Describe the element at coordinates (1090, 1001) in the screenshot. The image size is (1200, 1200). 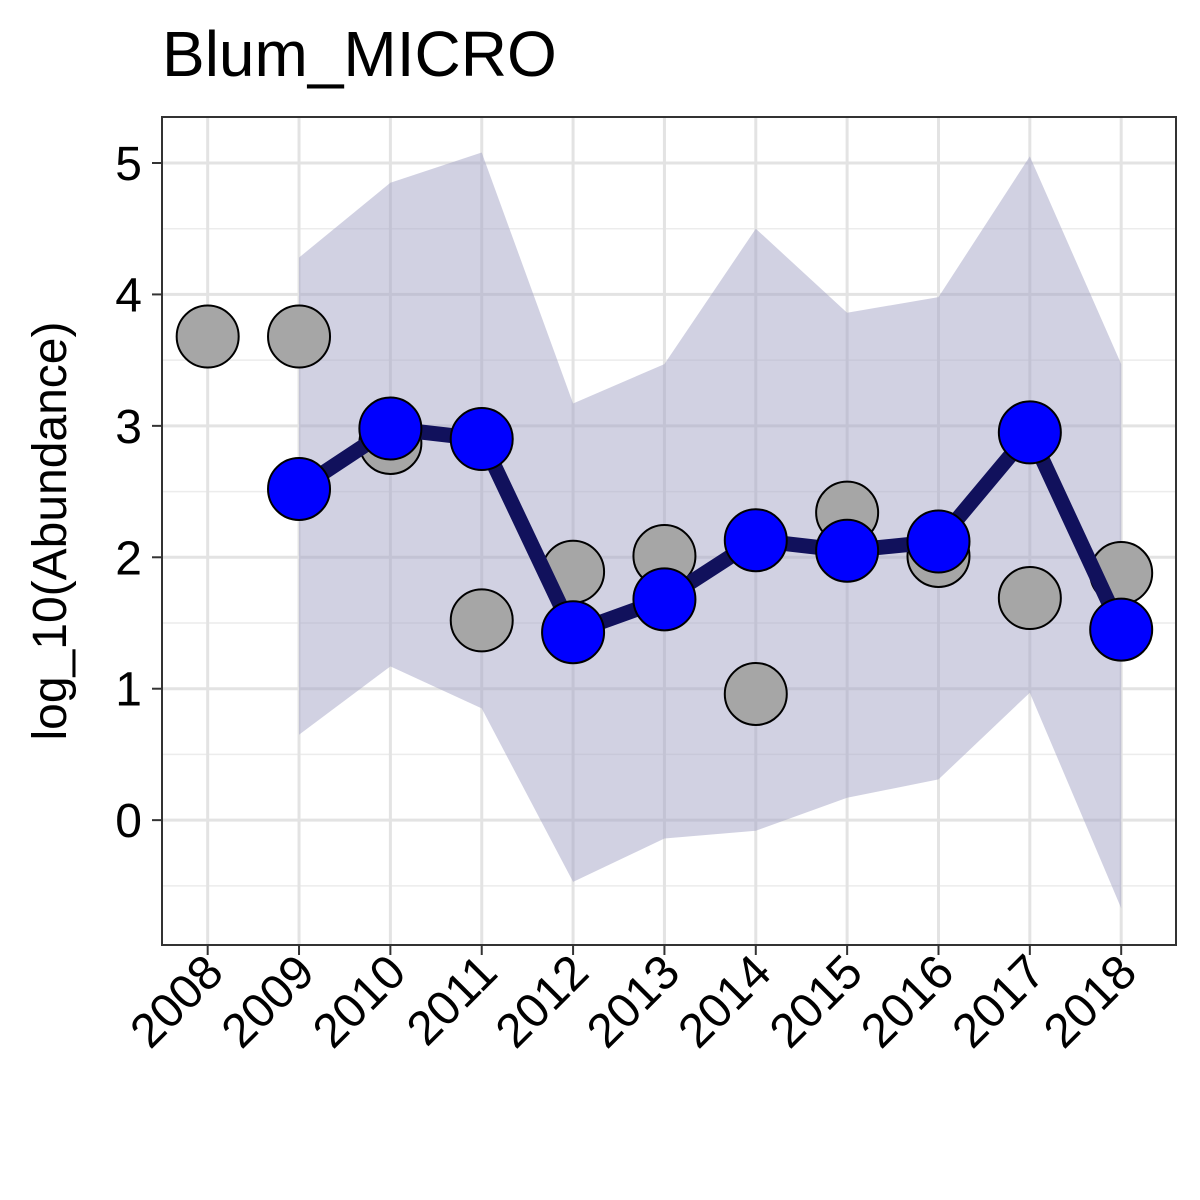
I see `x-tick-label: 2018` at that location.